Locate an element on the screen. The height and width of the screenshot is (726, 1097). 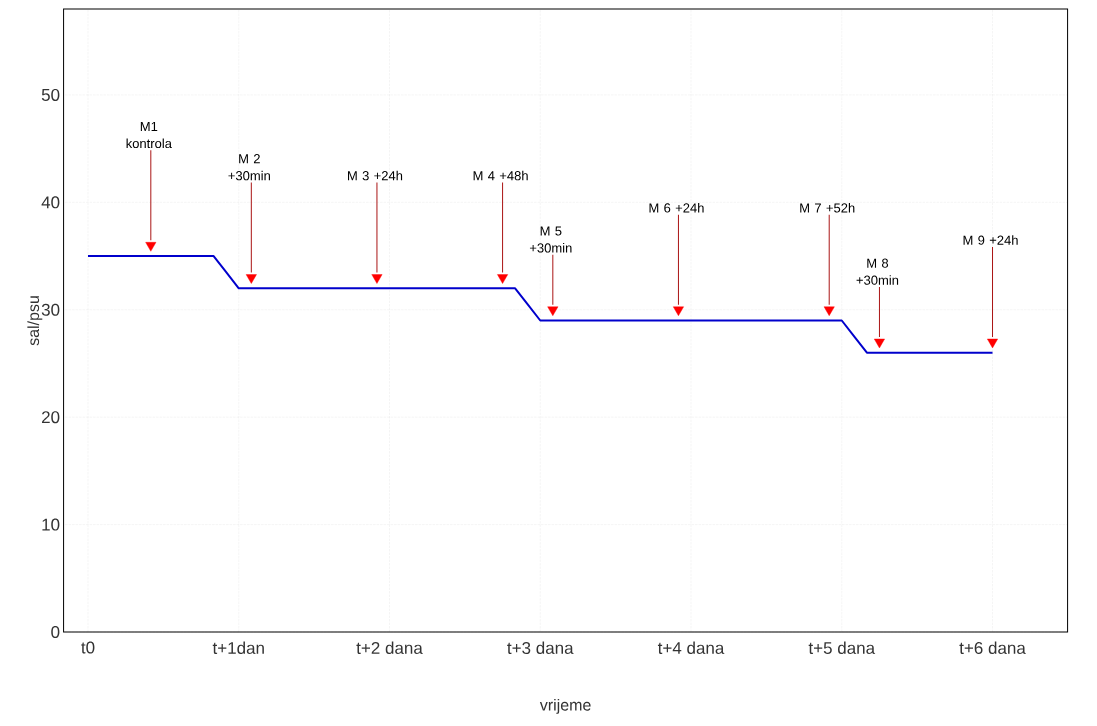
x-tick-label: t+6 dana is located at coordinates (992, 648).